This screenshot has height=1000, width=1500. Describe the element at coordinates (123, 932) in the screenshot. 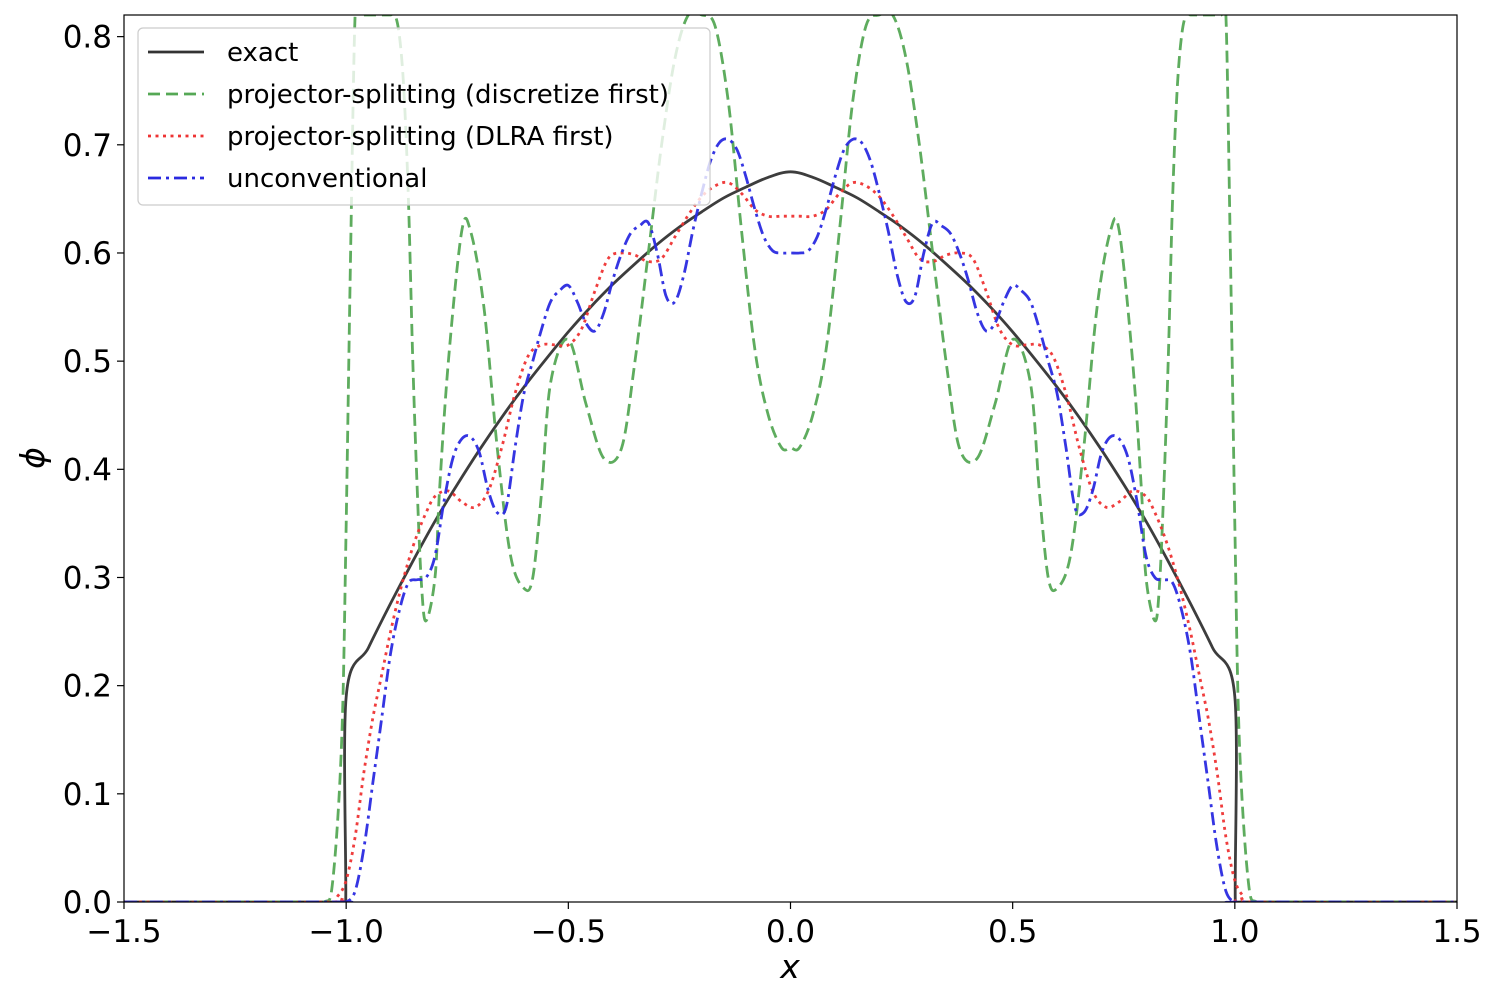

I see `x-tick-label: −1.5` at that location.